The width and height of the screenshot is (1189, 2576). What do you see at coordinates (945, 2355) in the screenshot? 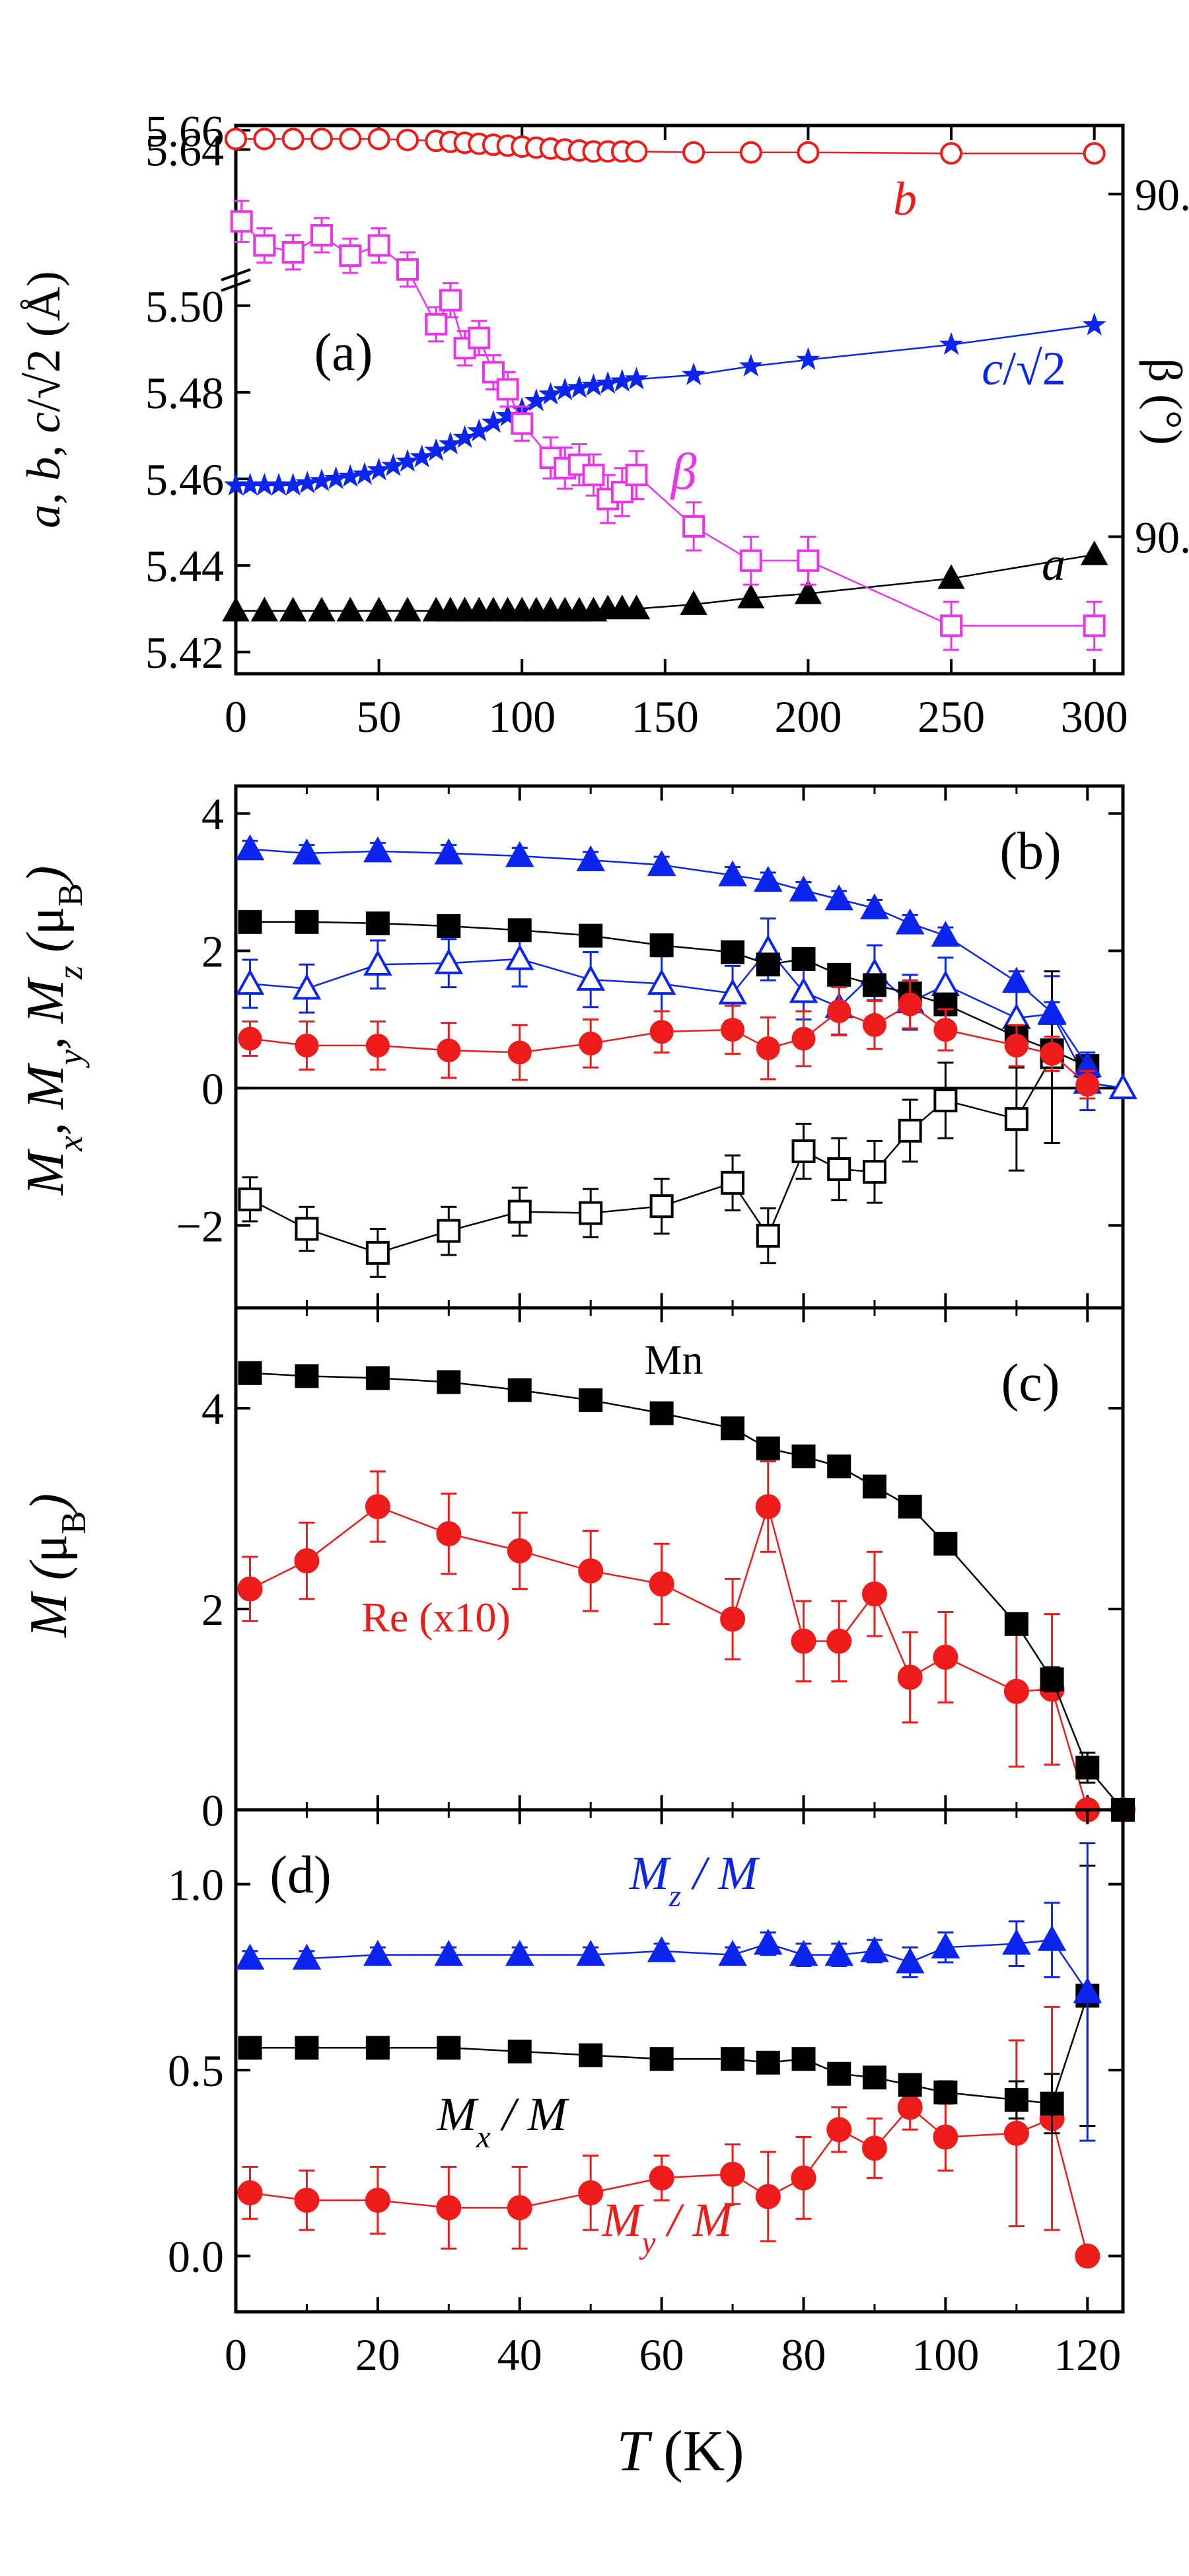
I see `x-tick-label: 100` at bounding box center [945, 2355].